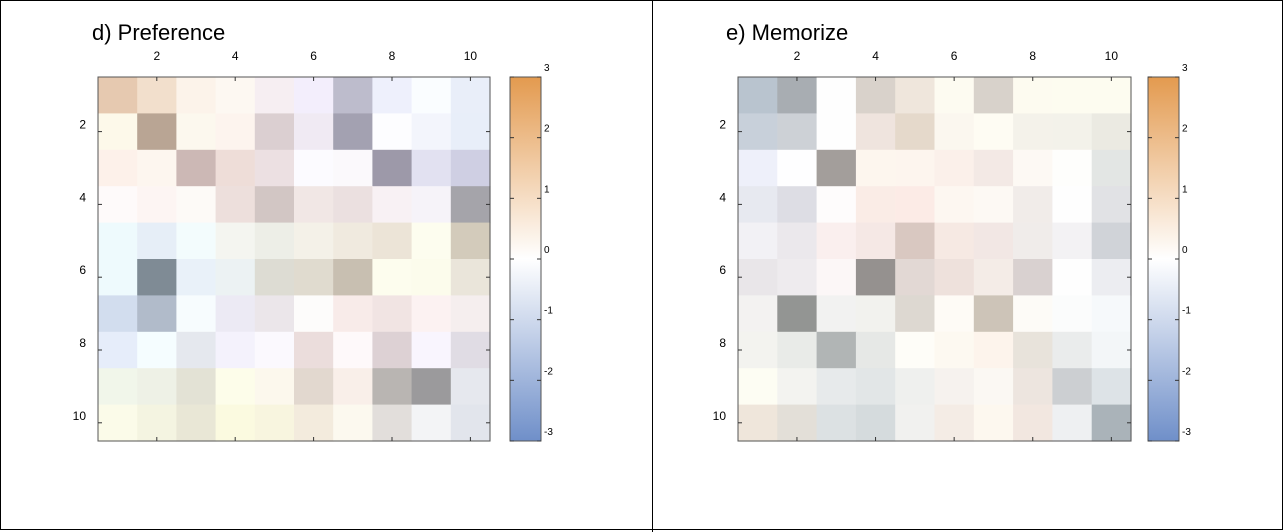 Image resolution: width=1285 pixels, height=532 pixels. Describe the element at coordinates (156, 56) in the screenshot. I see `x-tick-label: 2` at that location.